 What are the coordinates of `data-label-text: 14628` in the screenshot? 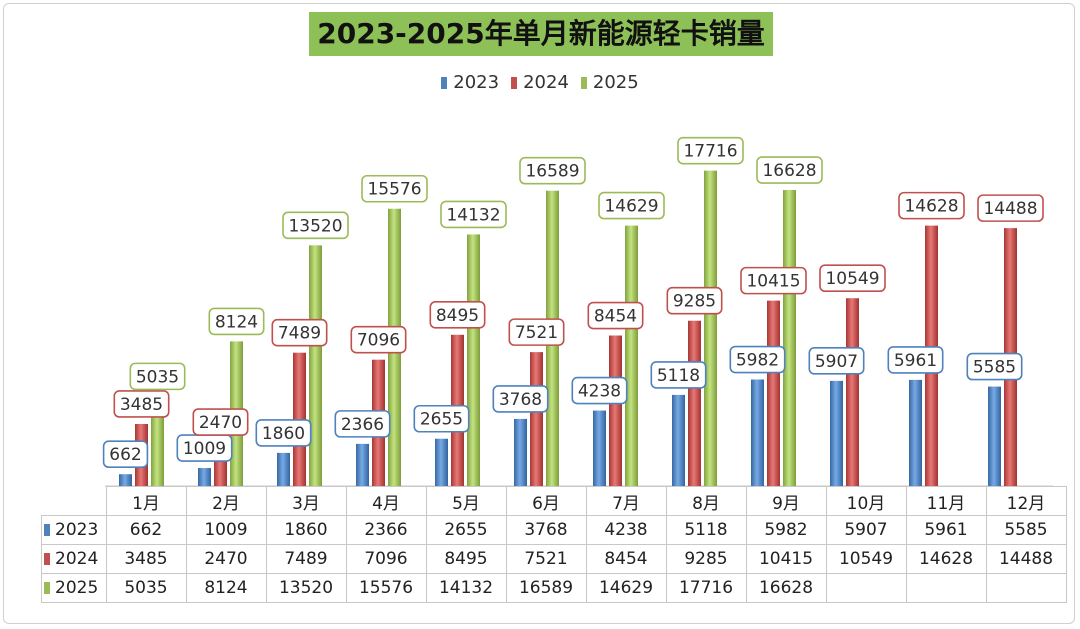 It's located at (931, 207).